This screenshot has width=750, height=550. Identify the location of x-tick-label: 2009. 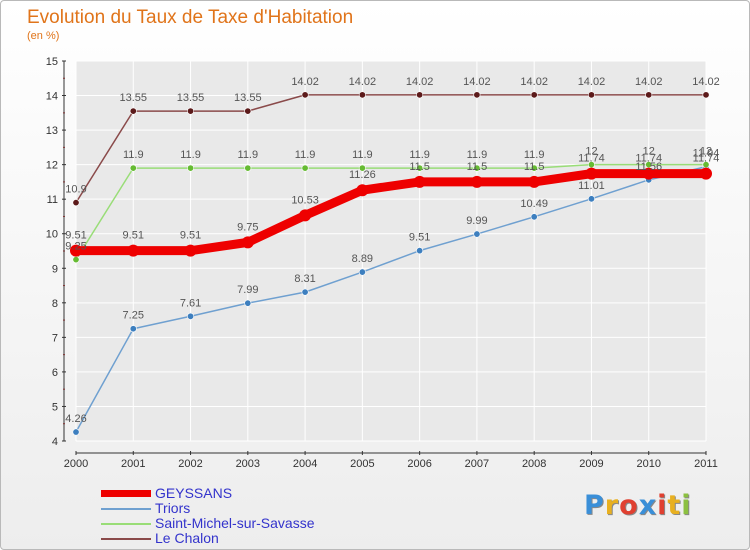
(591, 464).